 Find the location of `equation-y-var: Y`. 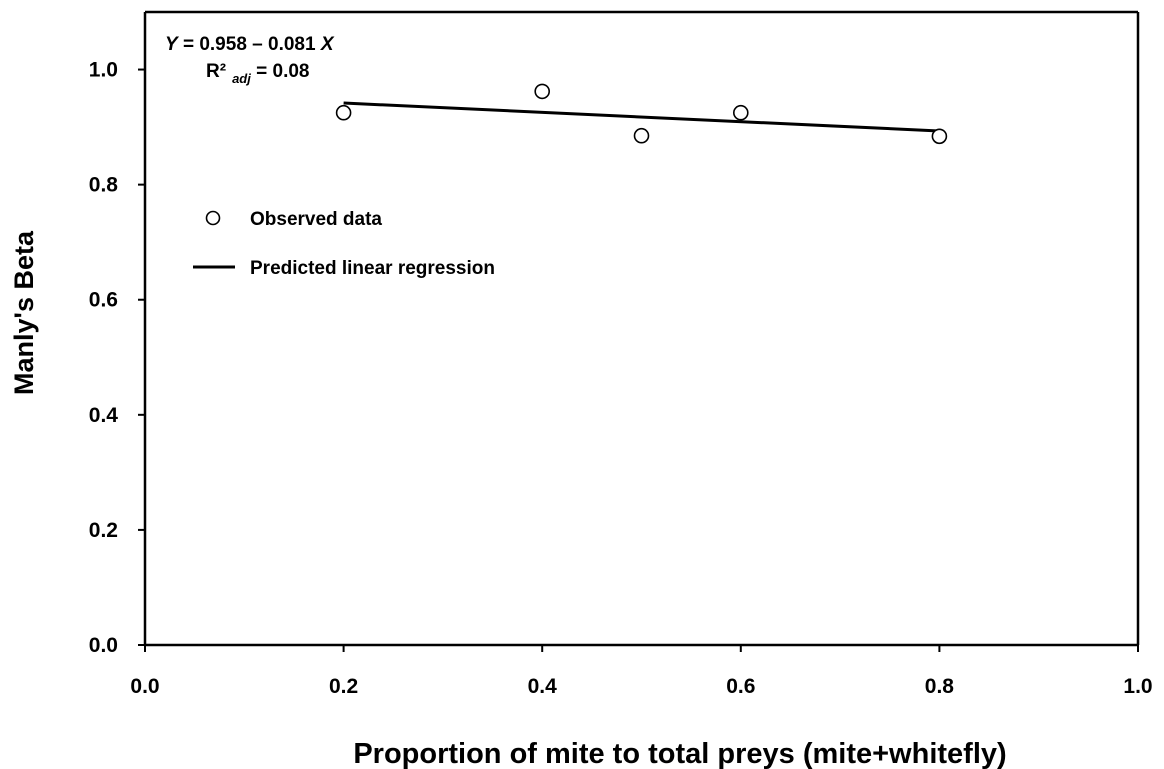

equation-y-var: Y is located at coordinates (172, 44).